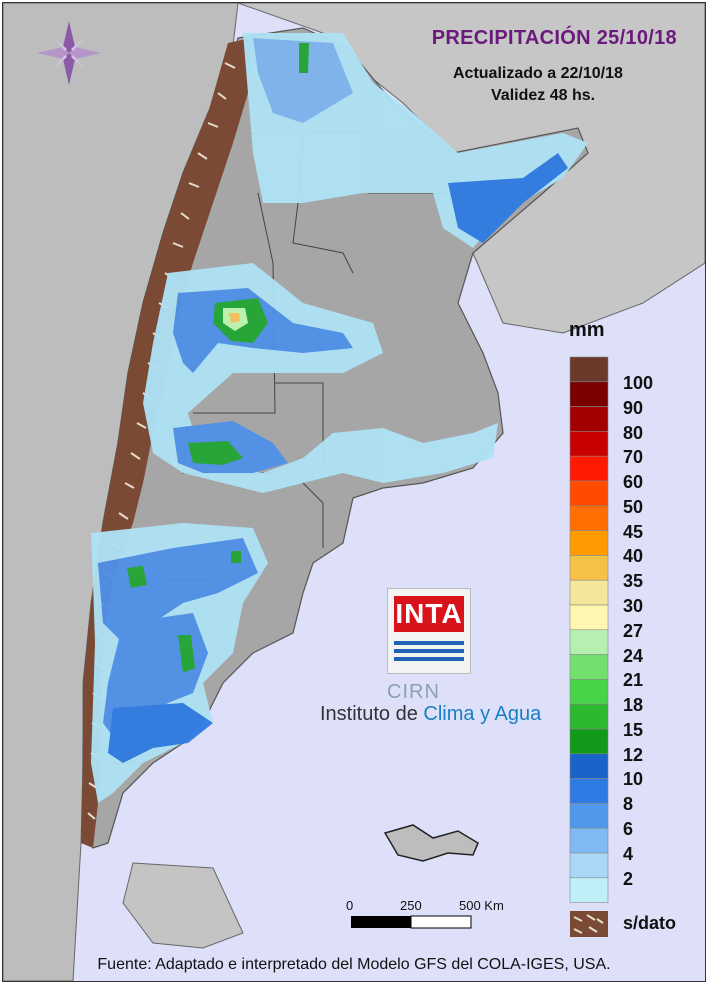 The image size is (708, 984). I want to click on legend-label-50: 50, so click(633, 507).